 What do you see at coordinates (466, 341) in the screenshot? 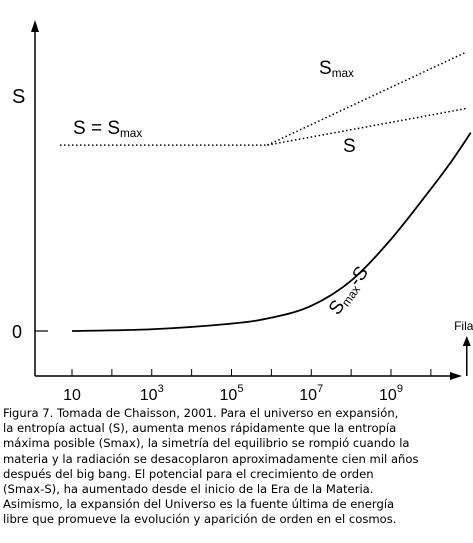
I see `fila-arrow-head` at bounding box center [466, 341].